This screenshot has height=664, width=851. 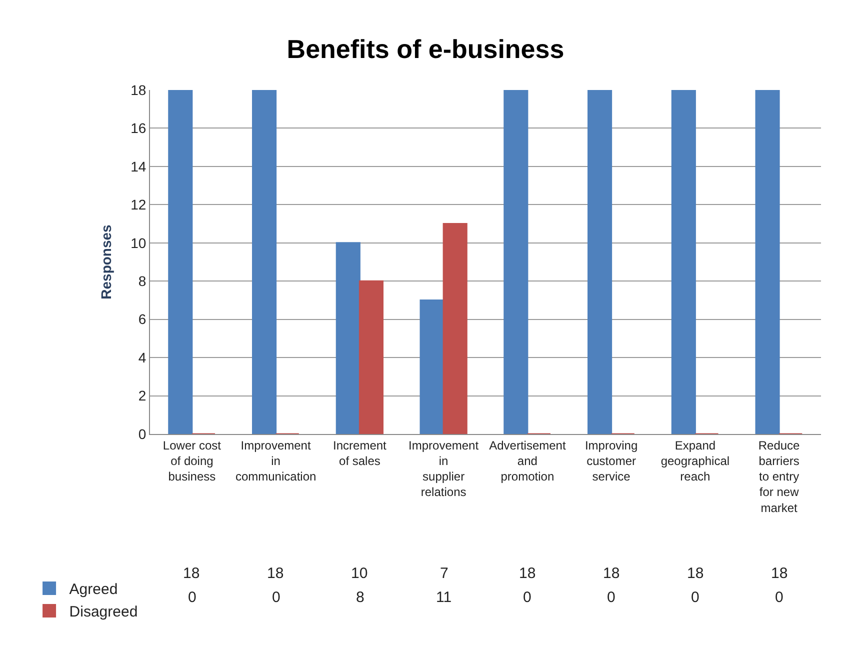 I want to click on x-tick-label: Improvement in supplier relations, so click(x=444, y=469).